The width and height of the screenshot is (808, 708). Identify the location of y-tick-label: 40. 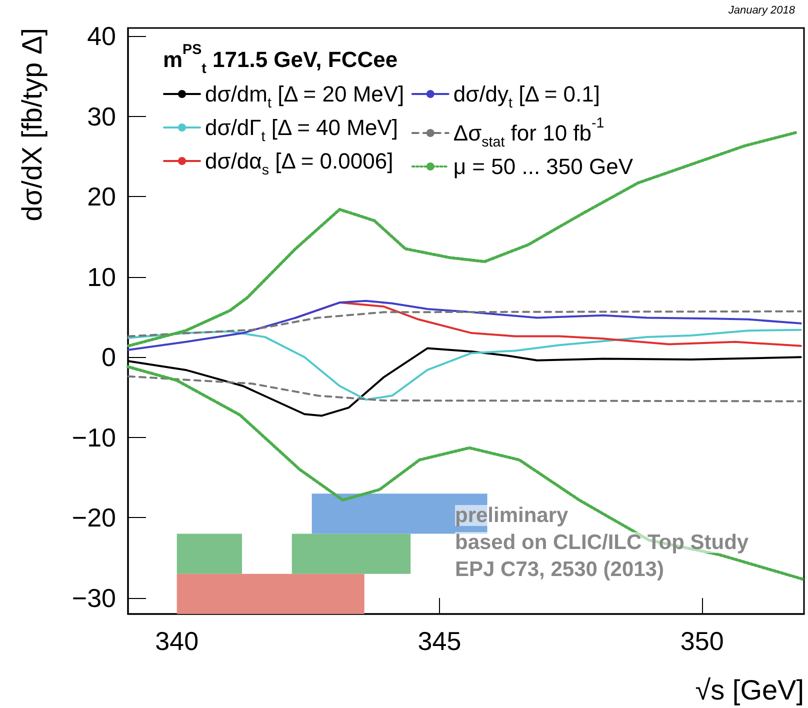
(101, 36).